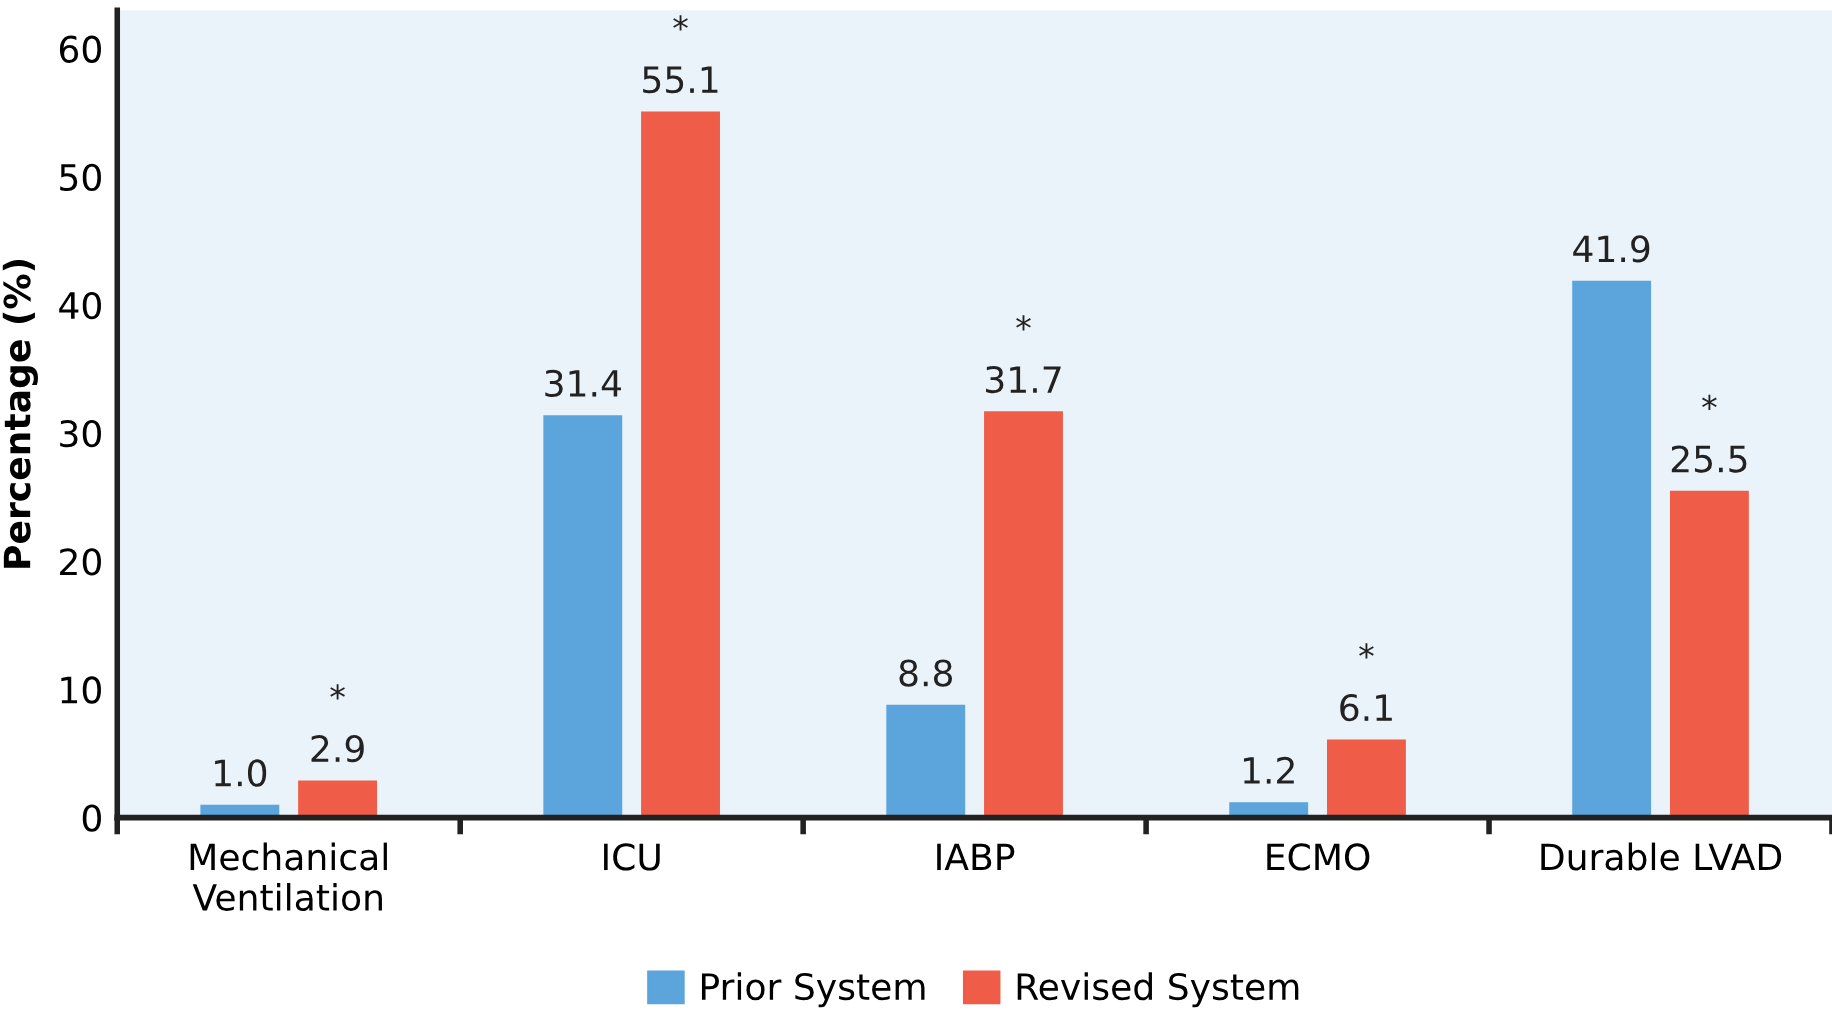 Image resolution: width=1832 pixels, height=1022 pixels. I want to click on legend-label: Prior System, so click(813, 990).